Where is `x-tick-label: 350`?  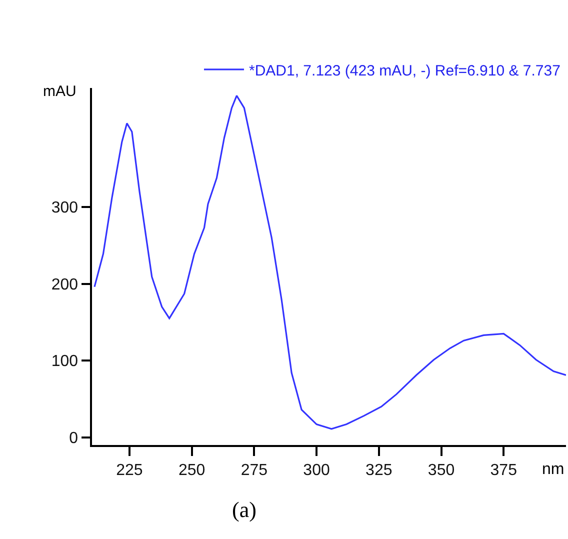 x-tick-label: 350 is located at coordinates (441, 470).